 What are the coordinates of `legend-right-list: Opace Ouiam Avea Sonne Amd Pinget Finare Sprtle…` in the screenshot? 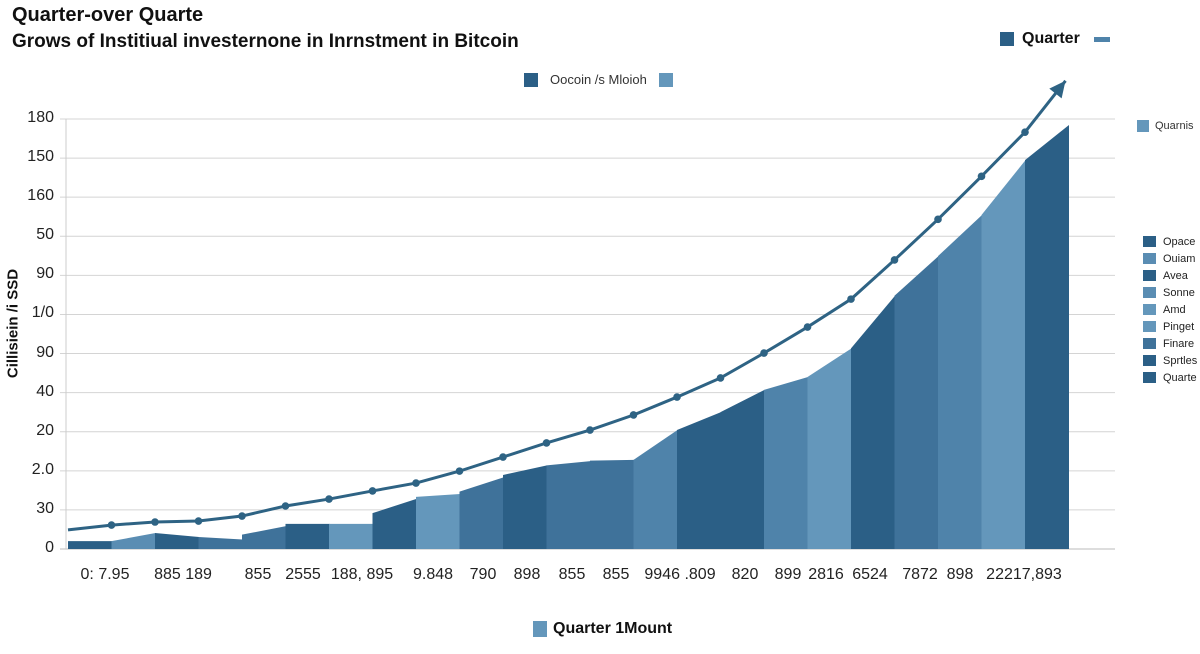 It's located at (1170, 309).